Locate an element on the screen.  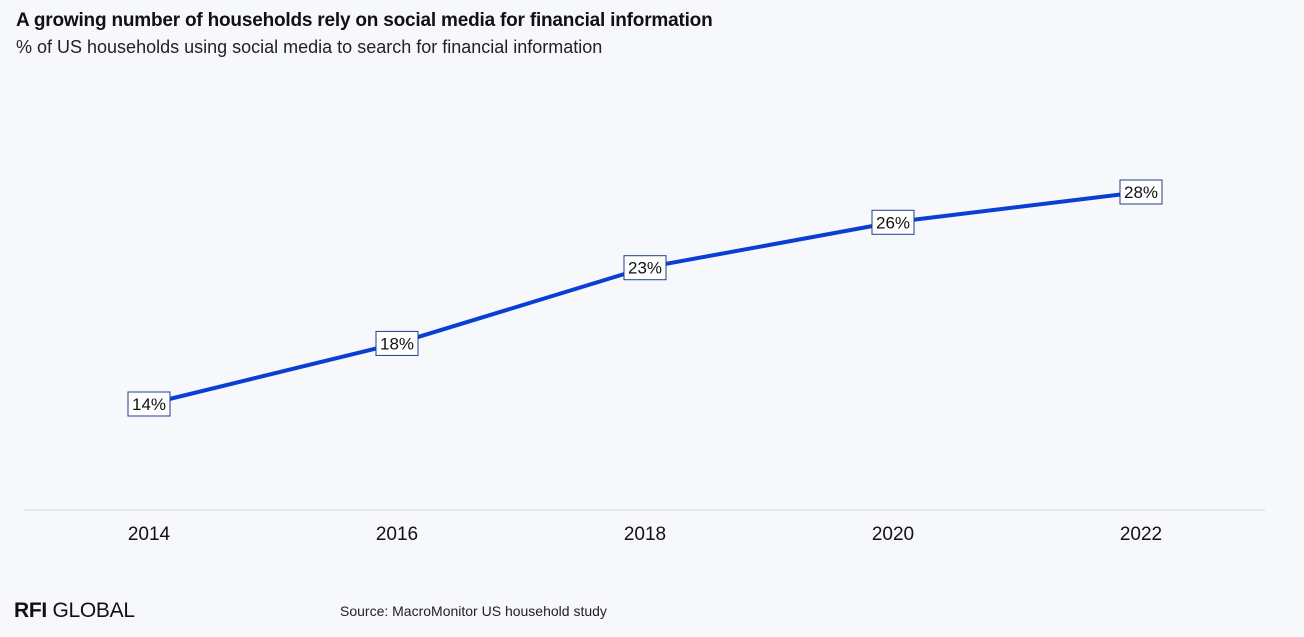
data-label: 14% is located at coordinates (149, 404).